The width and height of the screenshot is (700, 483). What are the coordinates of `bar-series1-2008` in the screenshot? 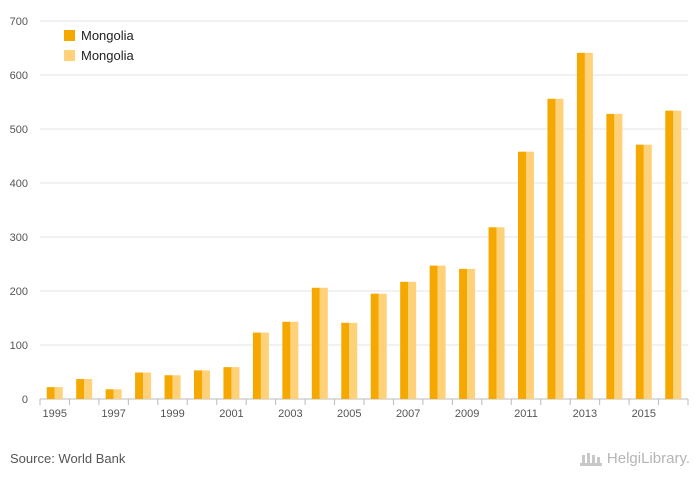 It's located at (433, 332).